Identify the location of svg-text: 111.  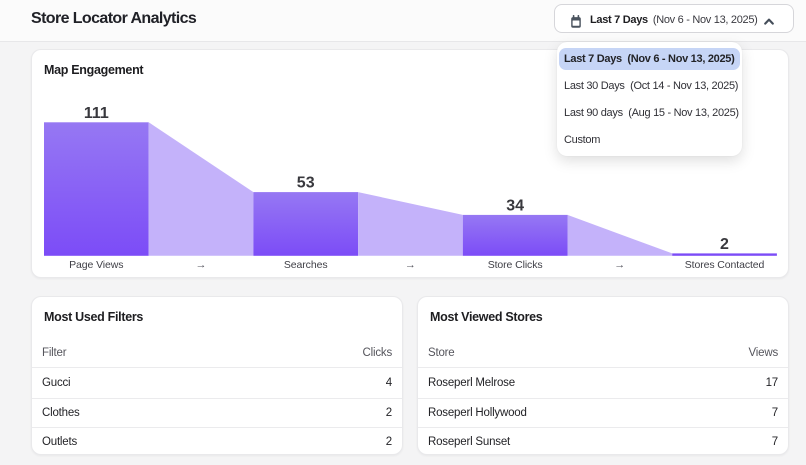
(96, 113).